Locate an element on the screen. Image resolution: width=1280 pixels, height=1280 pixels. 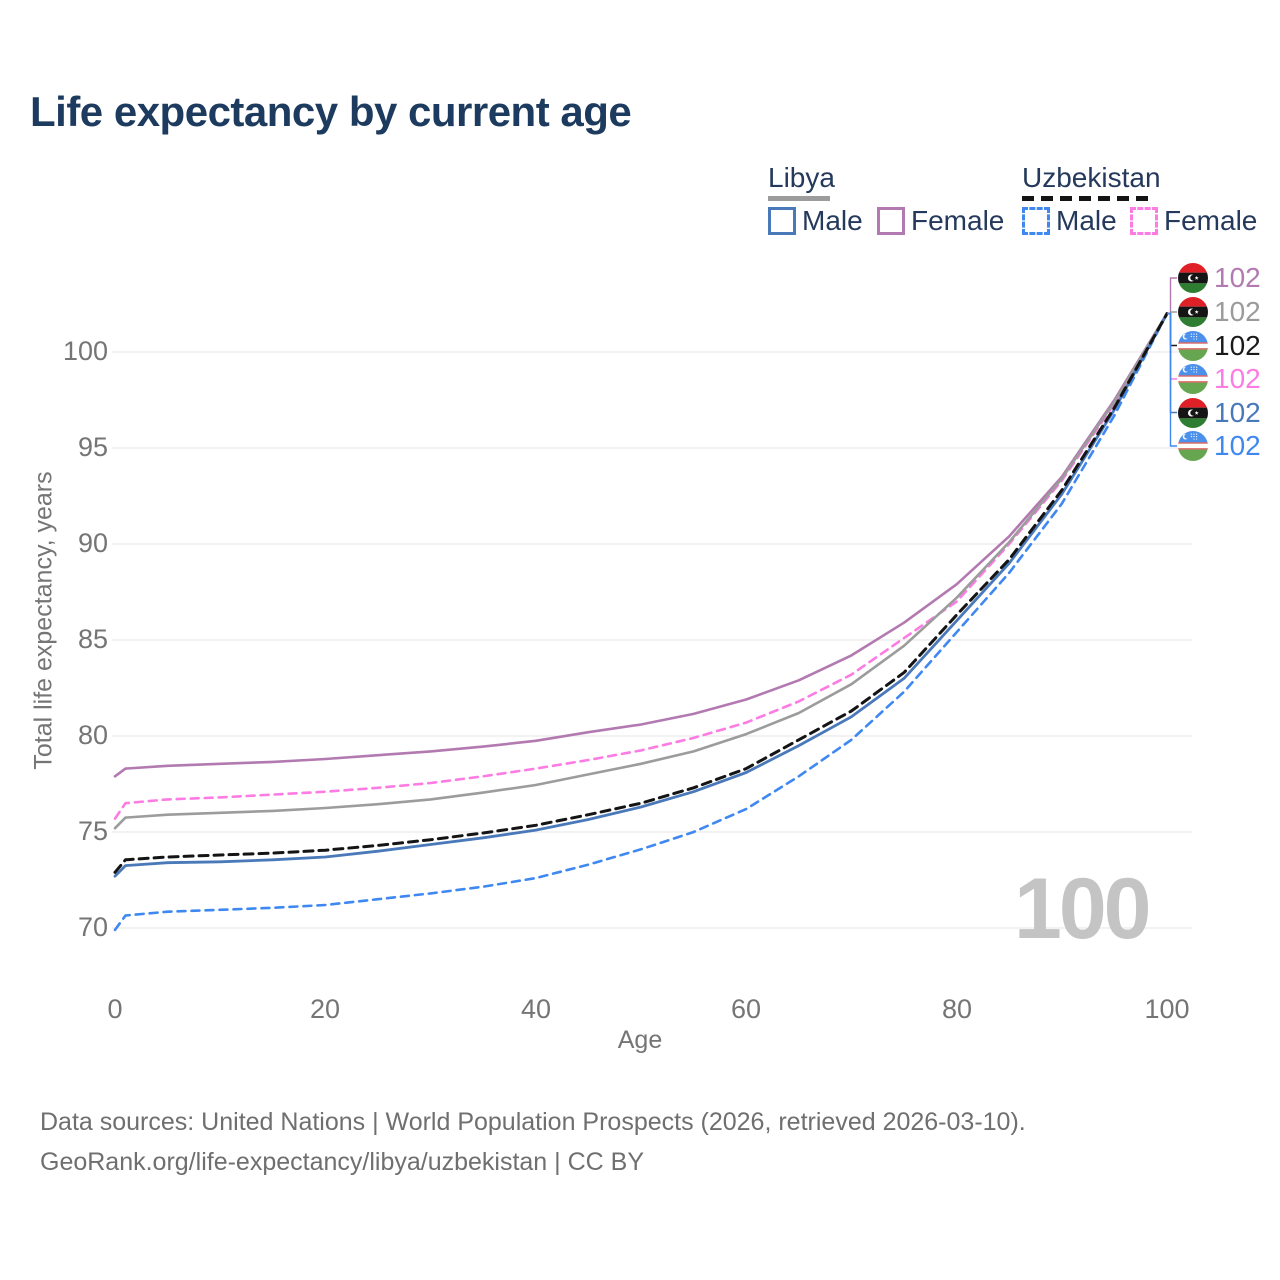
legend-uzbekistan-line-swatch is located at coordinates (1086, 198).